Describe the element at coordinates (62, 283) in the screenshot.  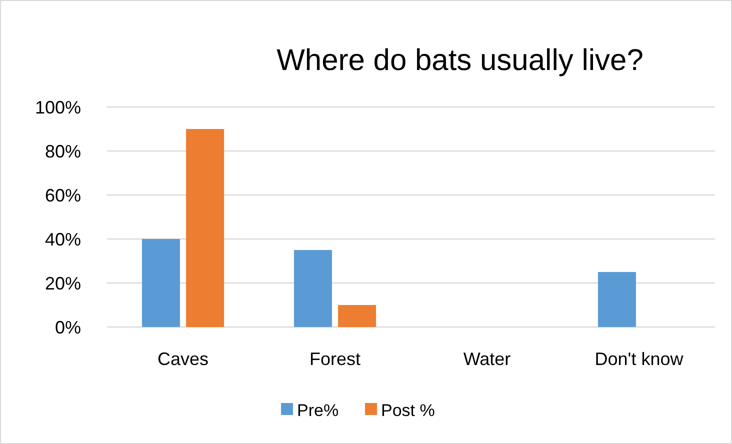
I see `y-tick-label: 20%` at that location.